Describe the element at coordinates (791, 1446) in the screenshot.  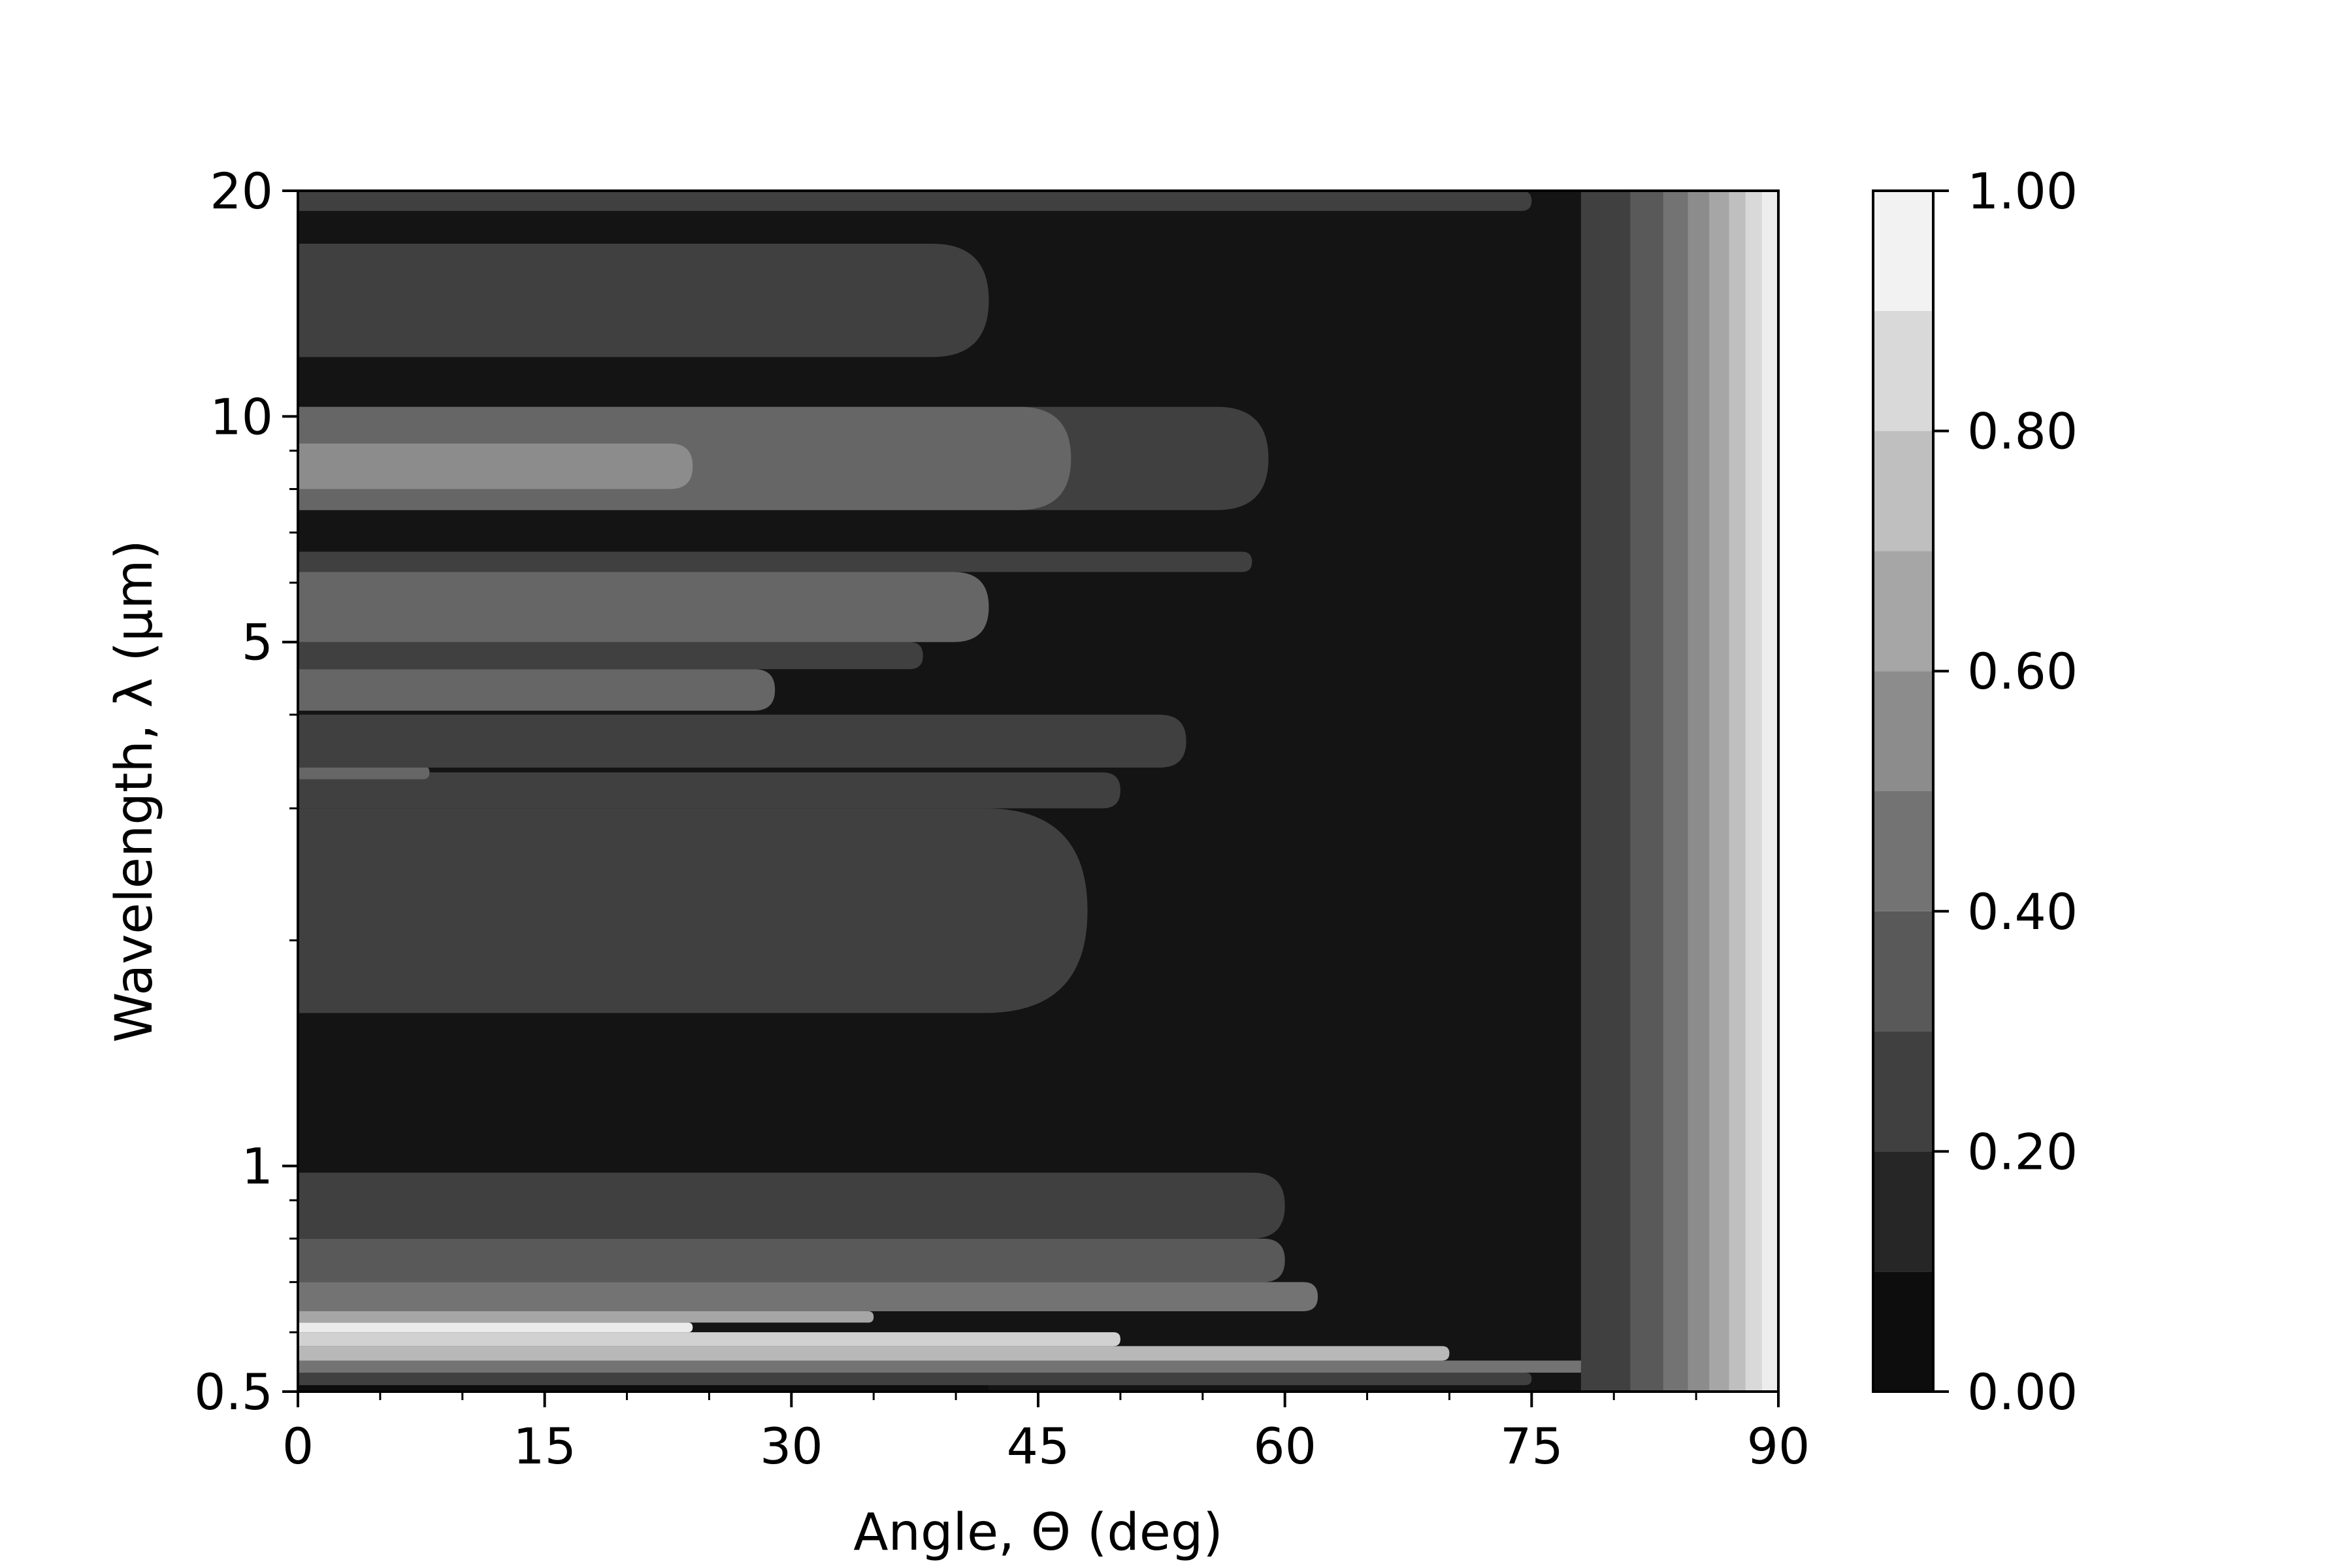
I see `x-tick-label: 30` at that location.